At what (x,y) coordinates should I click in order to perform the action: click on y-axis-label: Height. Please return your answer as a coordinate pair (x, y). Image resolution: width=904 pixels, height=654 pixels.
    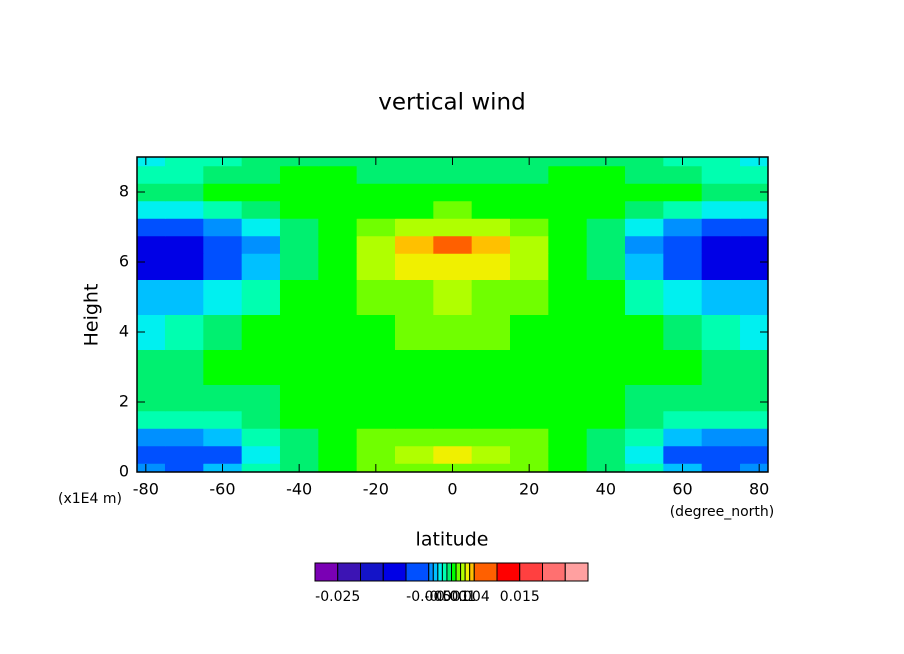
    Looking at the image, I should click on (92, 315).